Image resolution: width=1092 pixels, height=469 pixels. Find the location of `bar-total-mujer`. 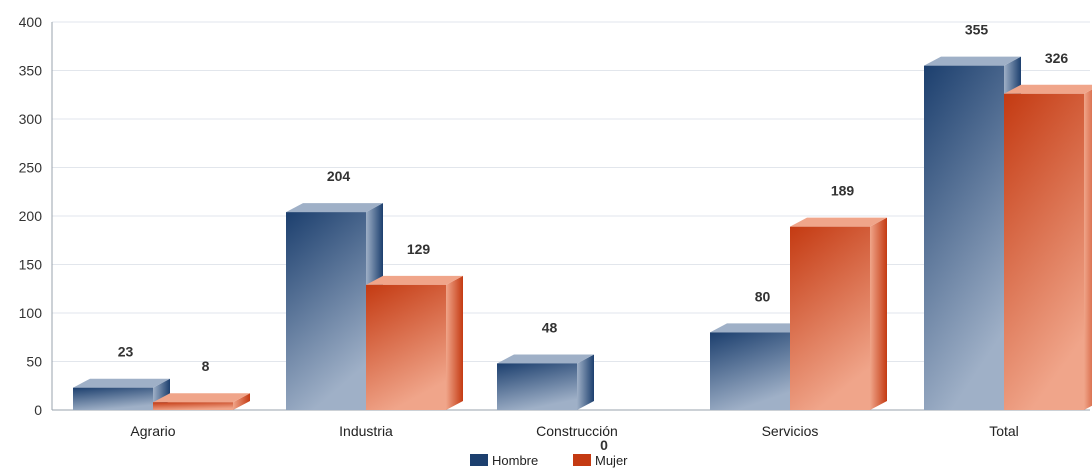

bar-total-mujer is located at coordinates (1048, 247).